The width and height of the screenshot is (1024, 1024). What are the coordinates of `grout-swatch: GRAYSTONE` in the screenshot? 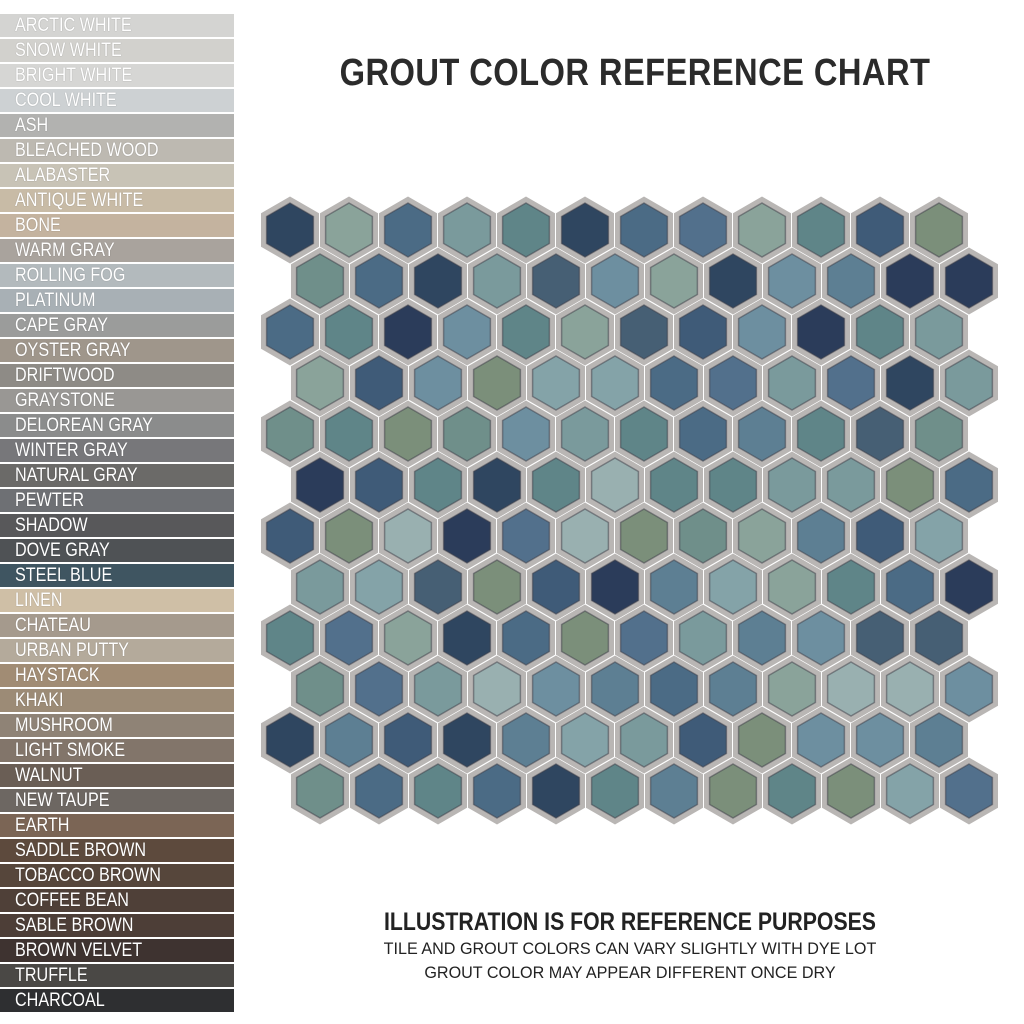 It's located at (117, 400).